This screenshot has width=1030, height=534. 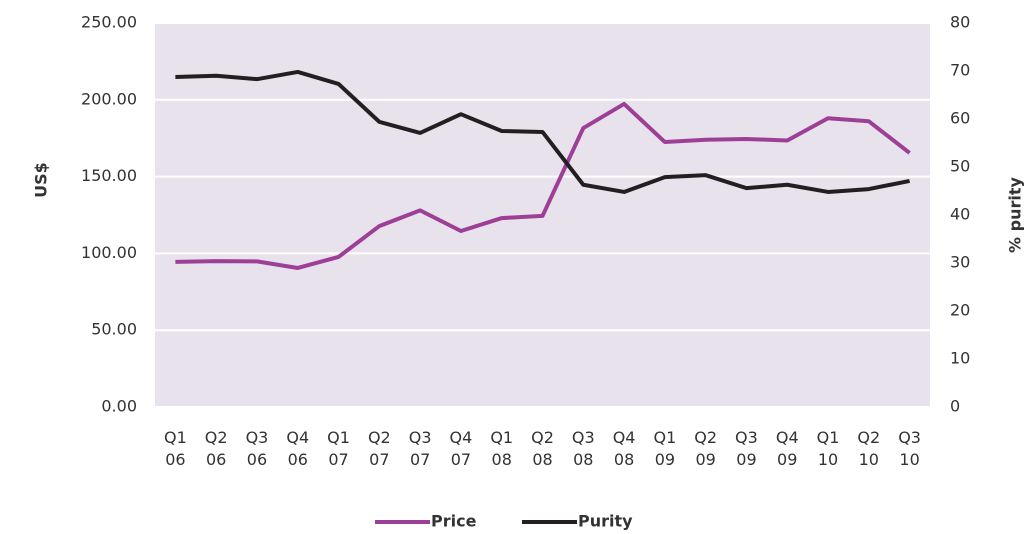 I want to click on x-tick-label: Q1 06, so click(x=175, y=448).